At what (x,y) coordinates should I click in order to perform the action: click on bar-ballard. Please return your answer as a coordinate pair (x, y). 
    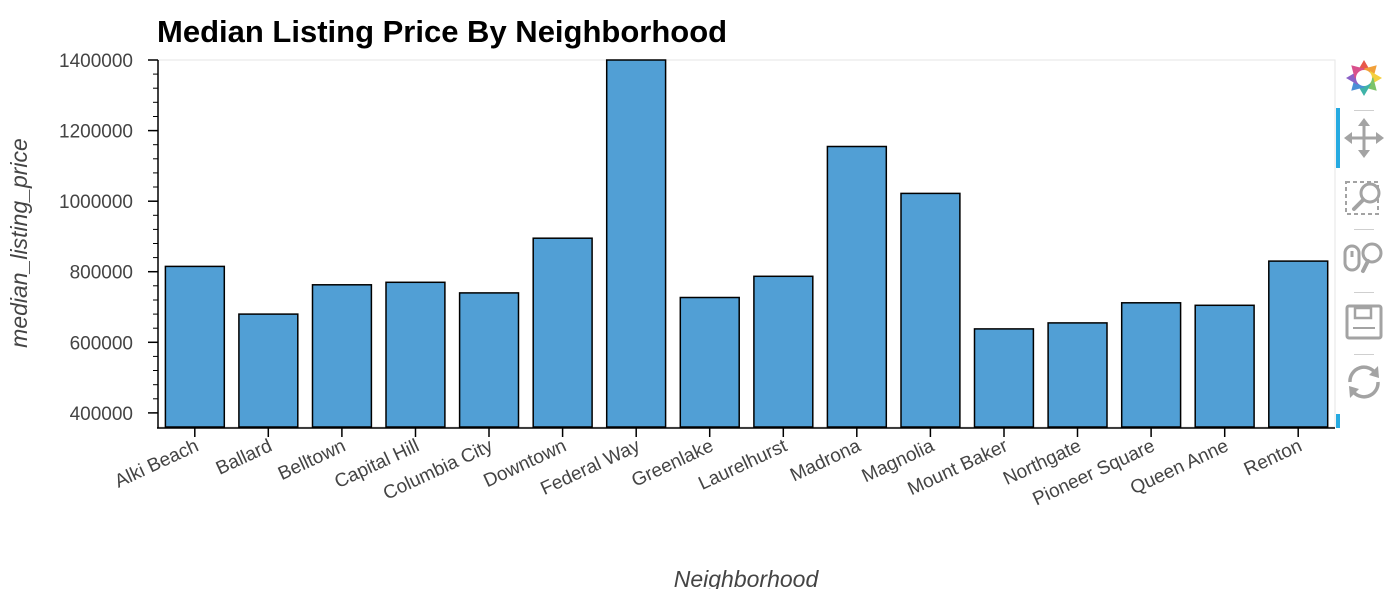
    Looking at the image, I should click on (268, 370).